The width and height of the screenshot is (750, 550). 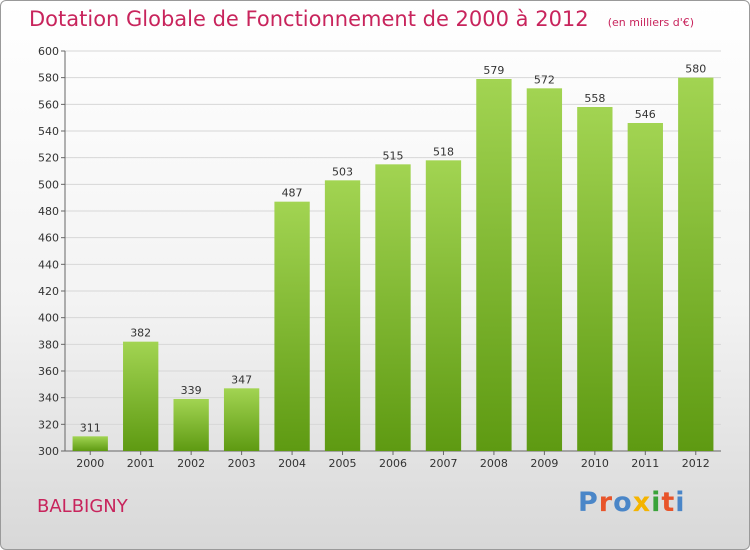 I want to click on x-tick-label-2004: 2004, so click(x=292, y=463).